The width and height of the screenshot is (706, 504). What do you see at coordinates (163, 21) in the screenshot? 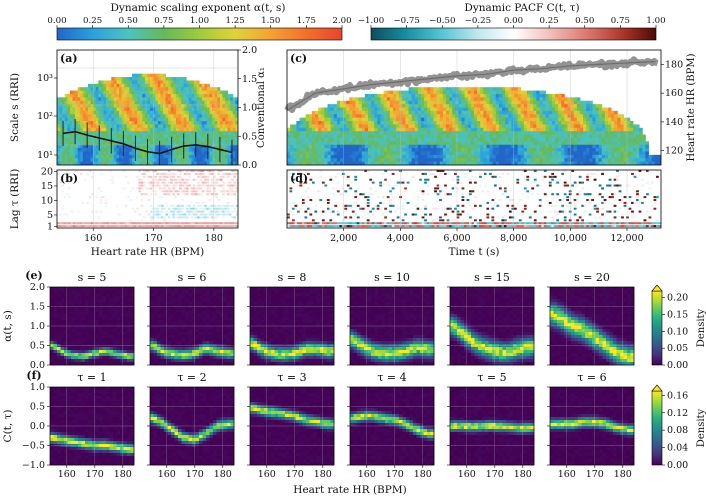
I see `alpha-cb-tick-label: 0.75` at bounding box center [163, 21].